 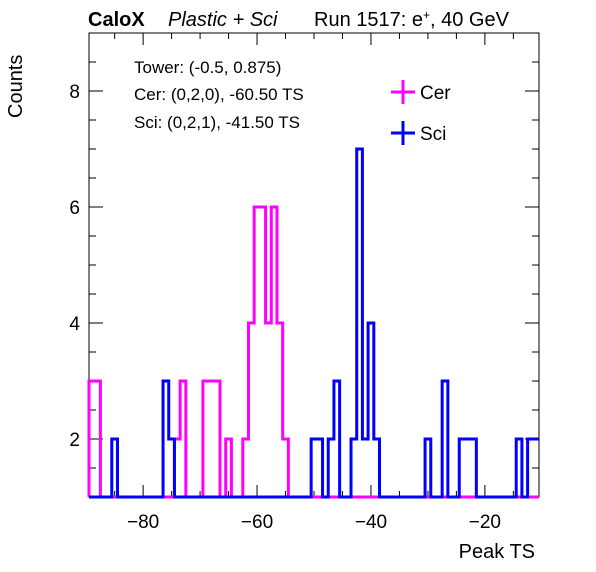 What do you see at coordinates (74, 440) in the screenshot?
I see `y-tick-label: 2` at bounding box center [74, 440].